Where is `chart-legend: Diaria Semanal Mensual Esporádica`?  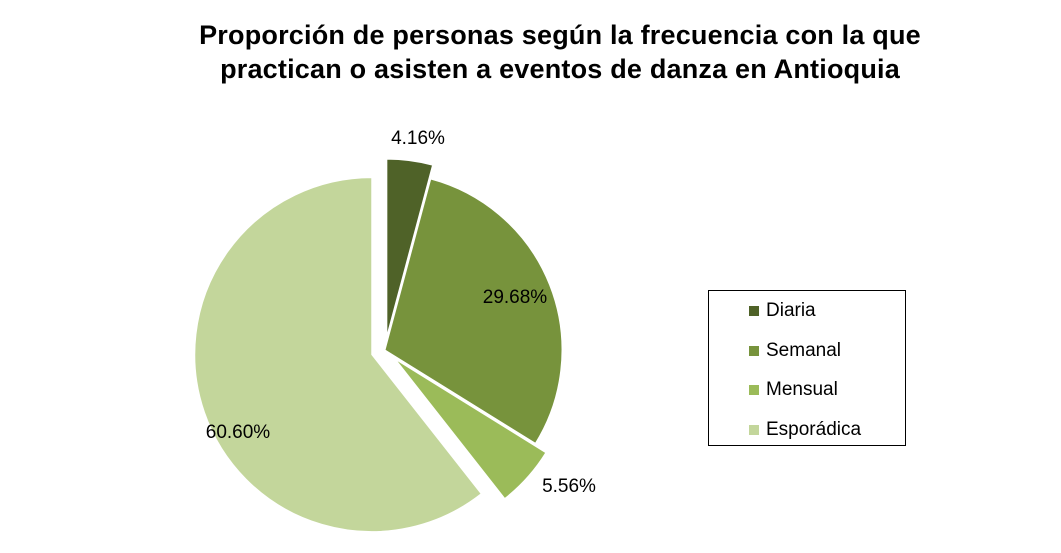
chart-legend: Diaria Semanal Mensual Esporádica is located at coordinates (807, 368).